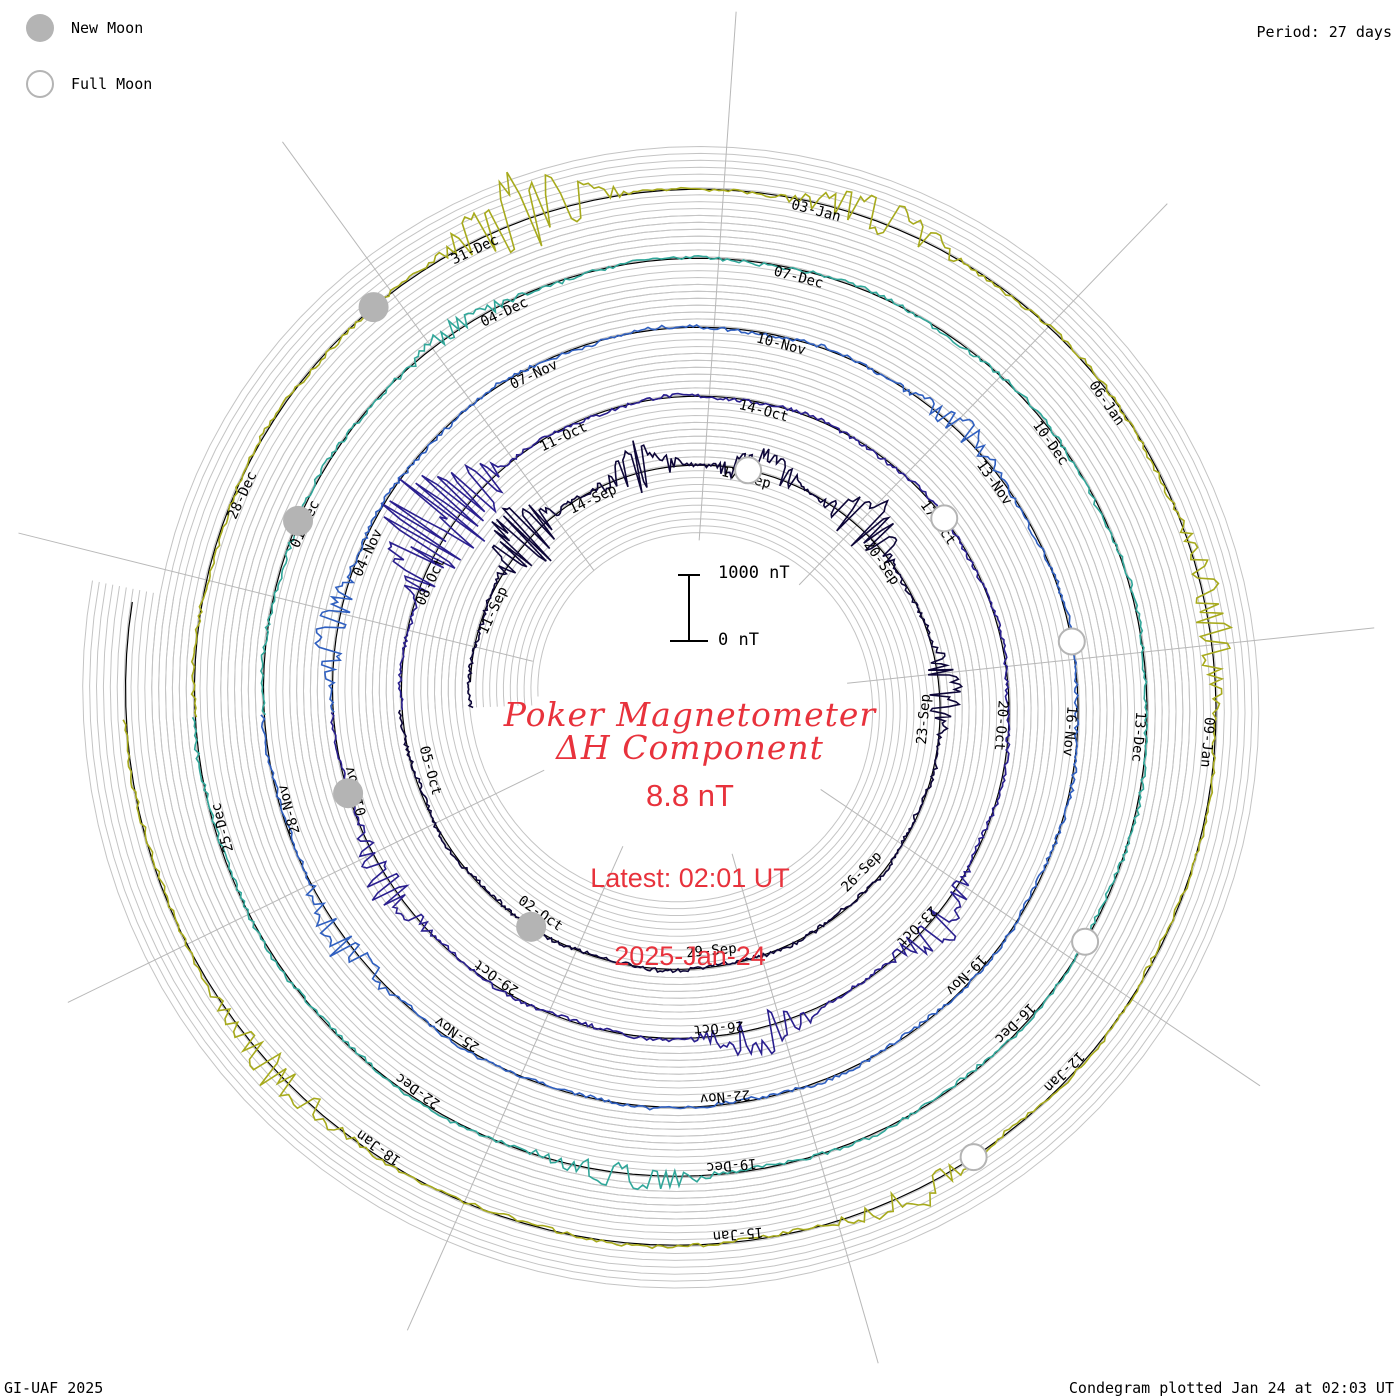  What do you see at coordinates (689, 575) in the screenshot?
I see `scale-bar-top-cap` at bounding box center [689, 575].